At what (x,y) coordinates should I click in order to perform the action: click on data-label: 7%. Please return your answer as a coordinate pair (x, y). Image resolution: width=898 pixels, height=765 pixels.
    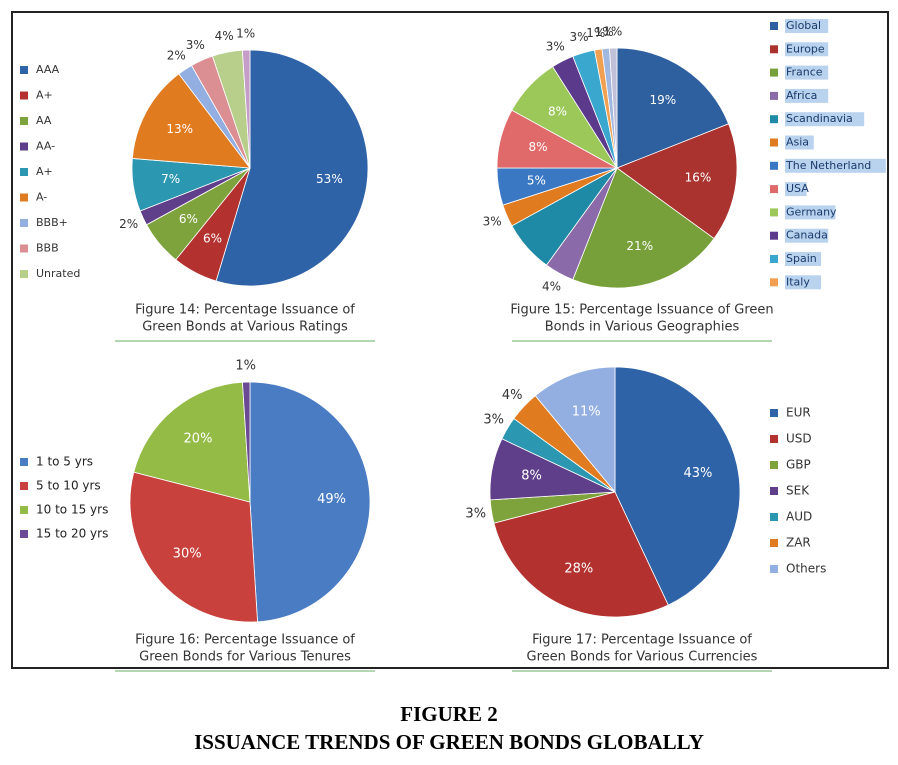
    Looking at the image, I should click on (170, 179).